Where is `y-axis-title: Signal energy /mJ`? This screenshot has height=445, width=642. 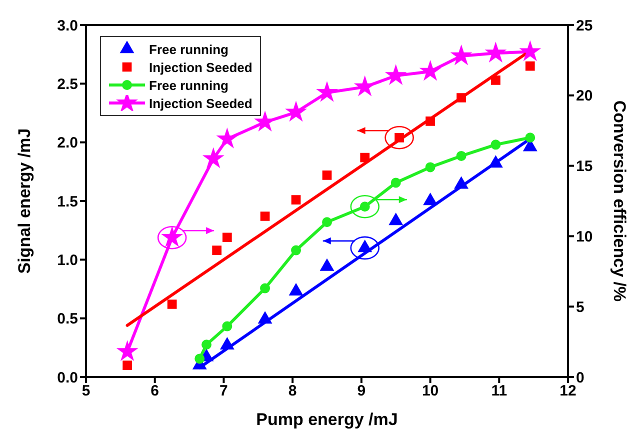
y-axis-title: Signal energy /mJ is located at coordinates (24, 201).